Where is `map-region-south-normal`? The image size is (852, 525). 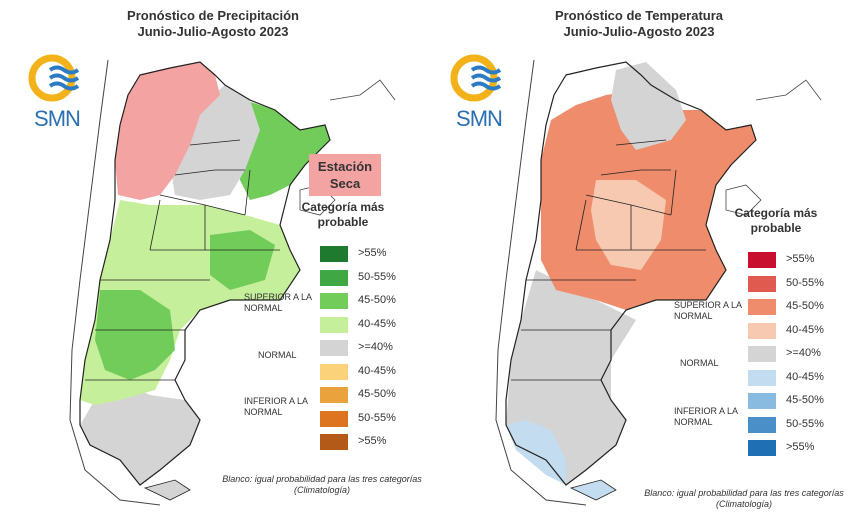 map-region-south-normal is located at coordinates (140, 432).